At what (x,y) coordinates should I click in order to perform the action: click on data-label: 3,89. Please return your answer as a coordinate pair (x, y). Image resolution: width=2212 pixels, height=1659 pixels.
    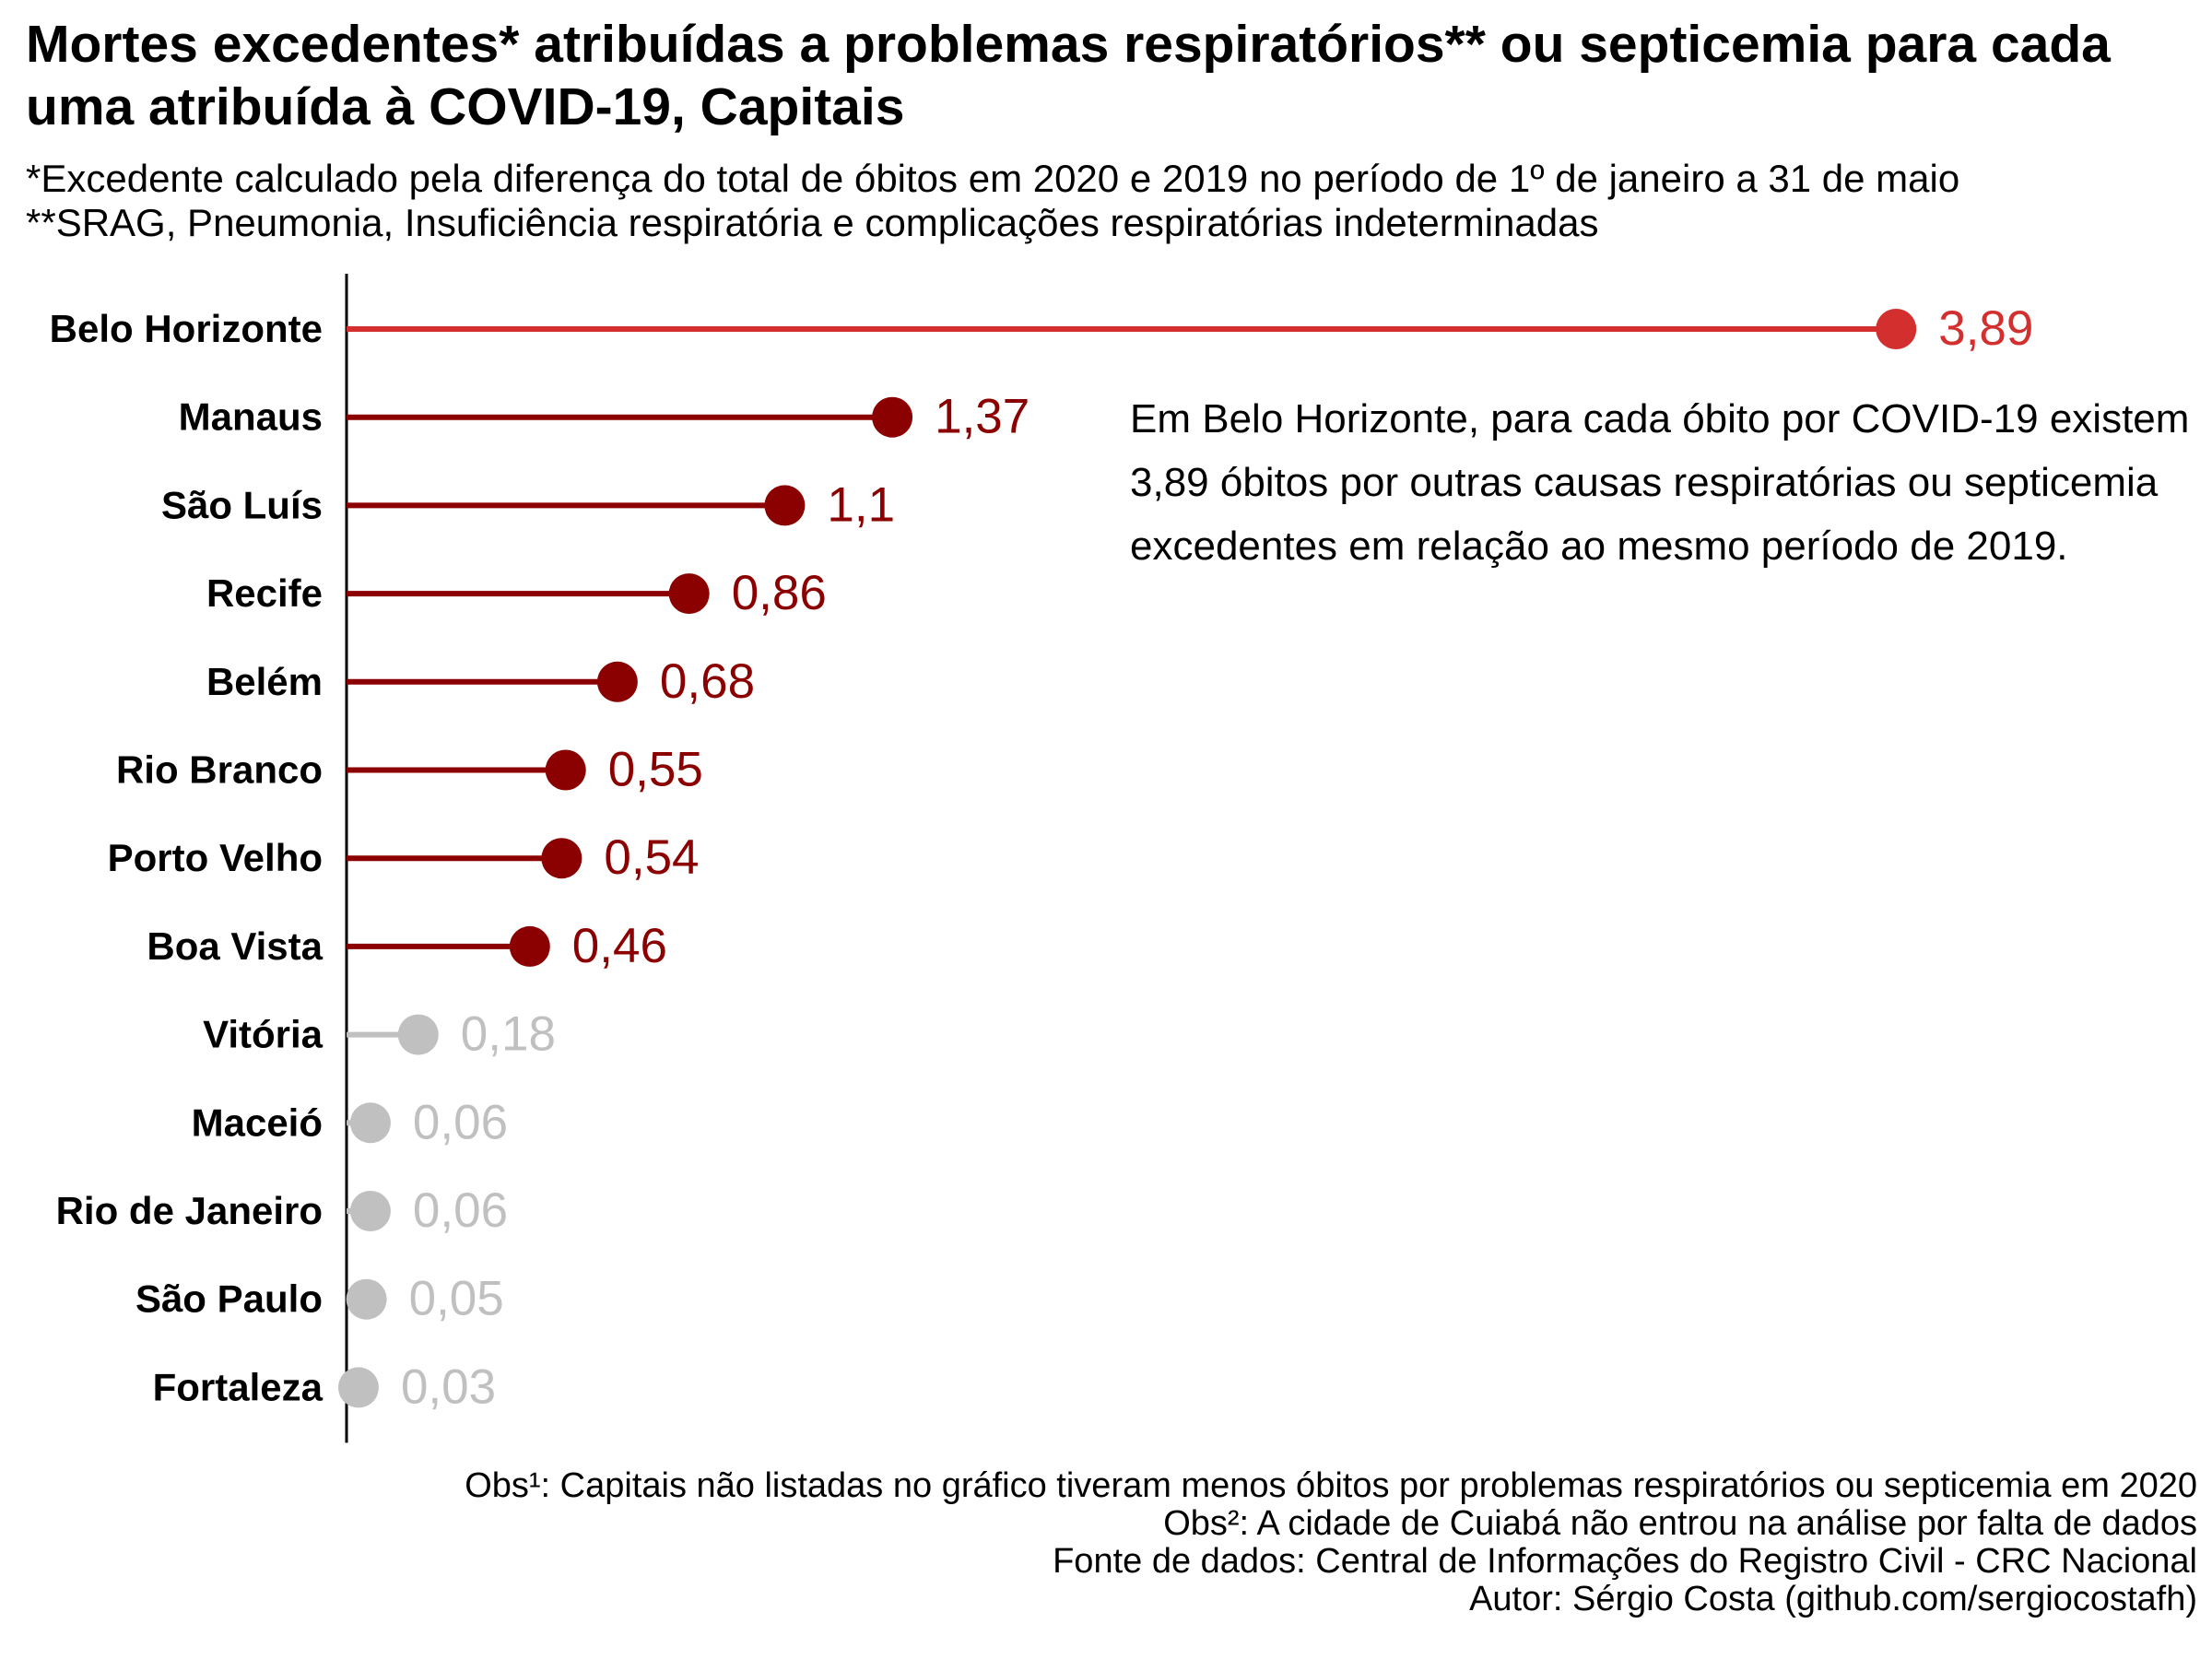
    Looking at the image, I should click on (1985, 328).